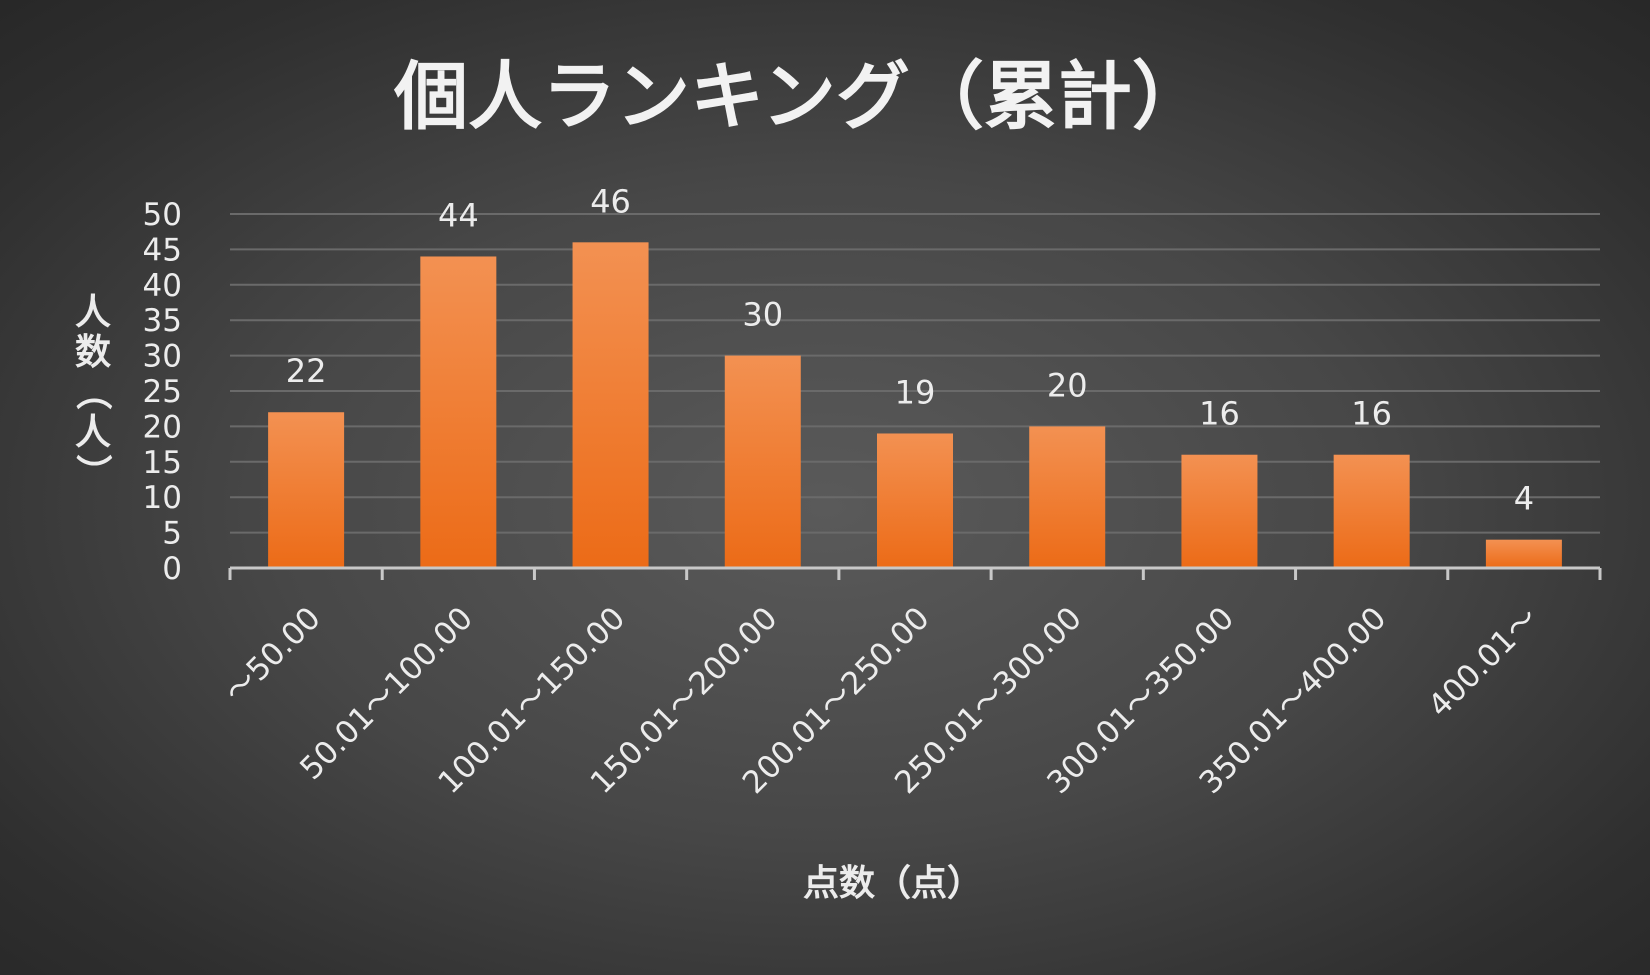 The image size is (1650, 975). I want to click on y-axis-title-char: ）, so click(92, 472).